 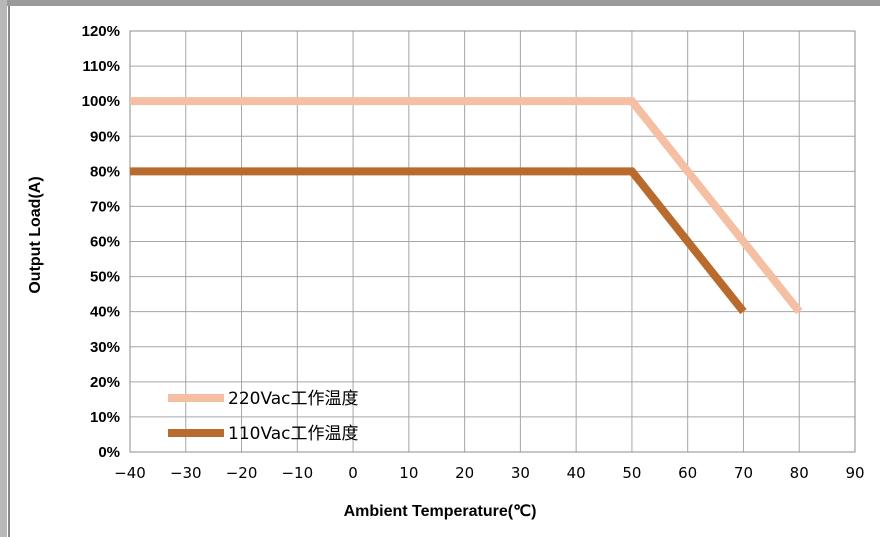 I want to click on y-tick-label: 10%, so click(x=105, y=417).